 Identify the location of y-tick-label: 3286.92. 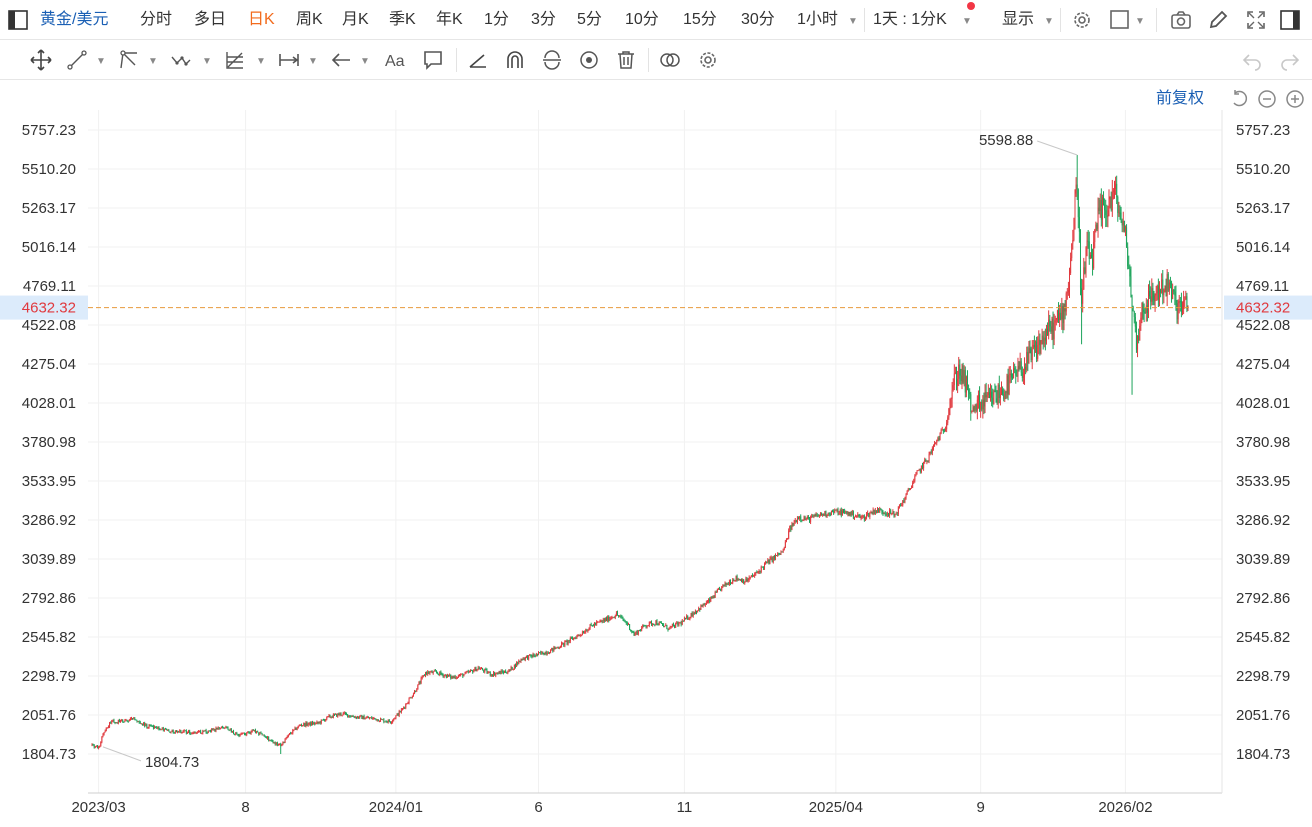
(1263, 520).